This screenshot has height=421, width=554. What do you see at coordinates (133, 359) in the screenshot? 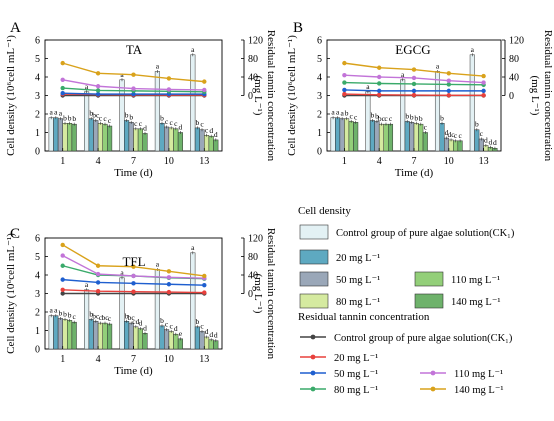
I see `x-tick-label: 7` at bounding box center [133, 359].